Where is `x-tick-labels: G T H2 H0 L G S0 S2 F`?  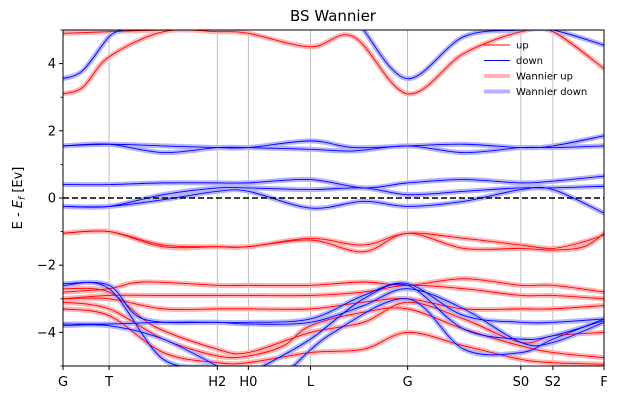 x-tick-labels: G T H2 H0 L G S0 S2 F is located at coordinates (333, 378).